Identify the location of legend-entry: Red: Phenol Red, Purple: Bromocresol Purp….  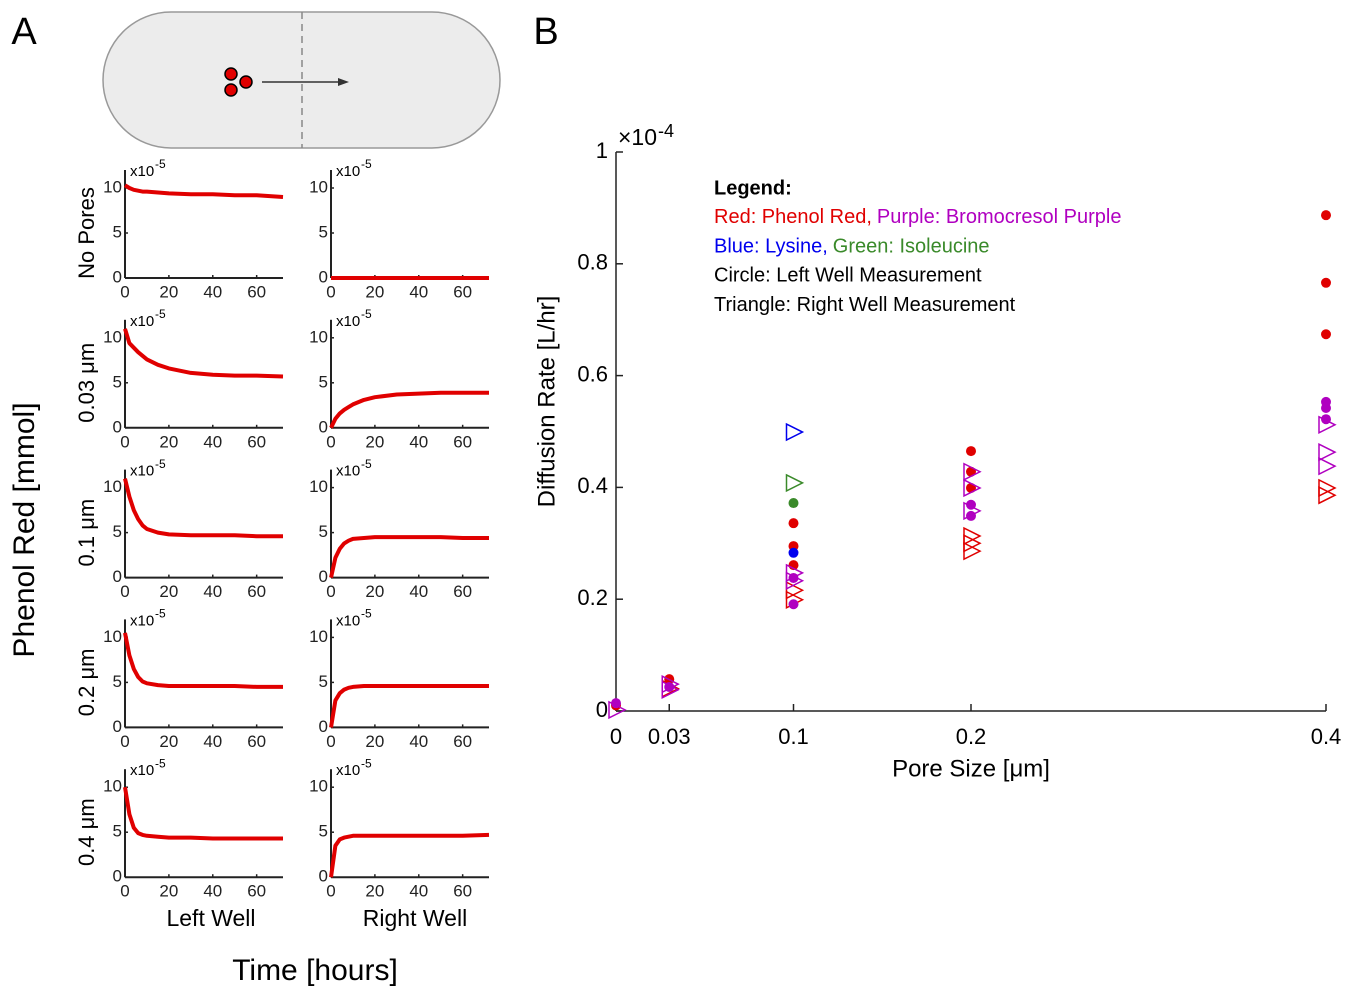
(917, 217).